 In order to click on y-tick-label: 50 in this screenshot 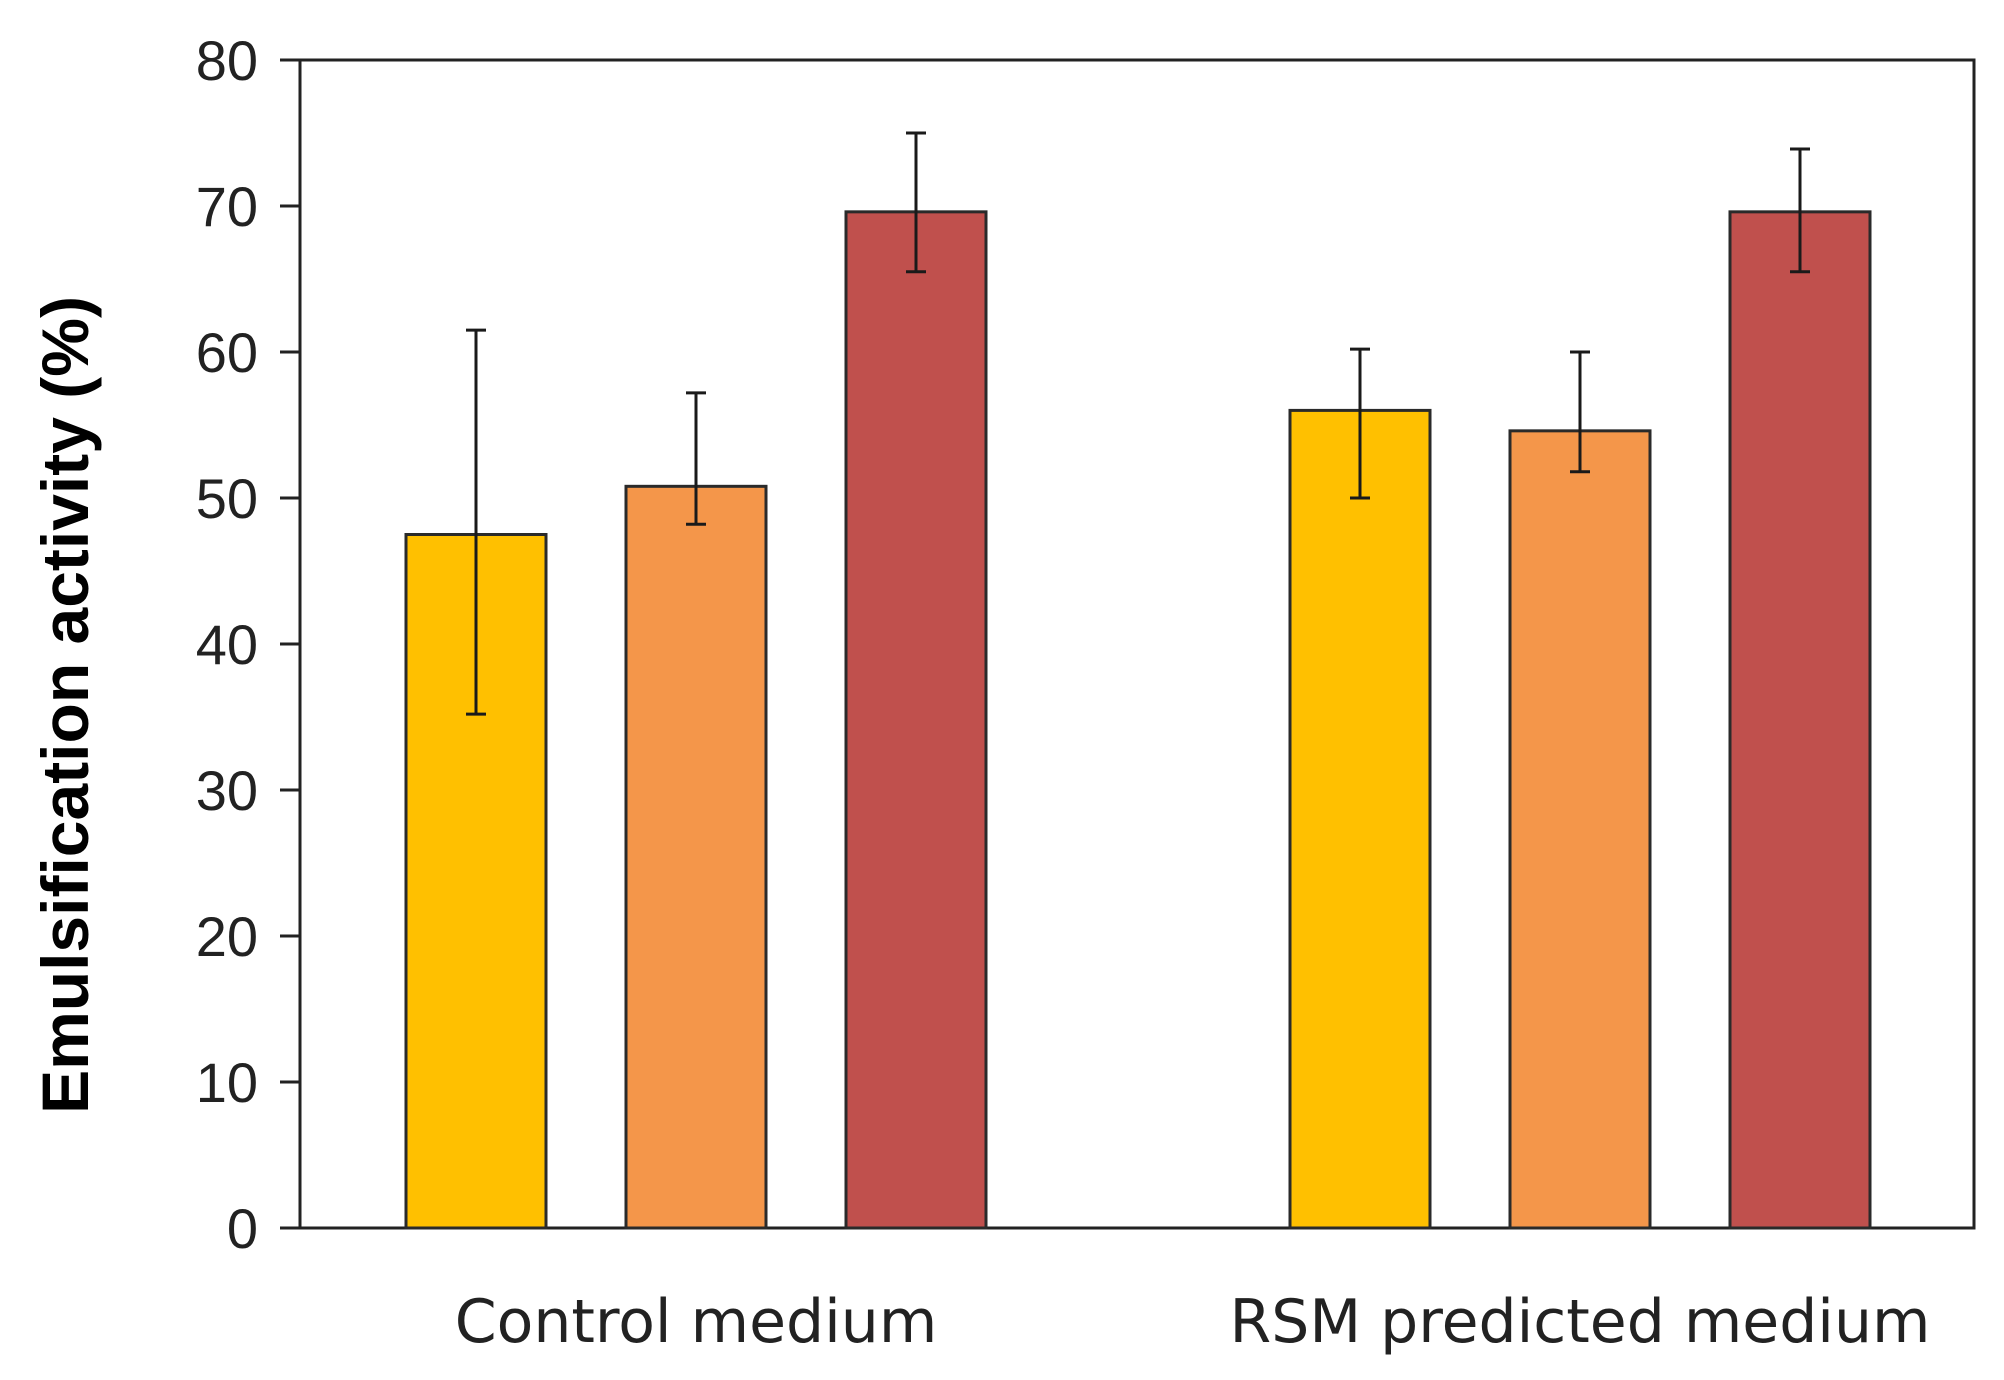, I will do `click(227, 498)`.